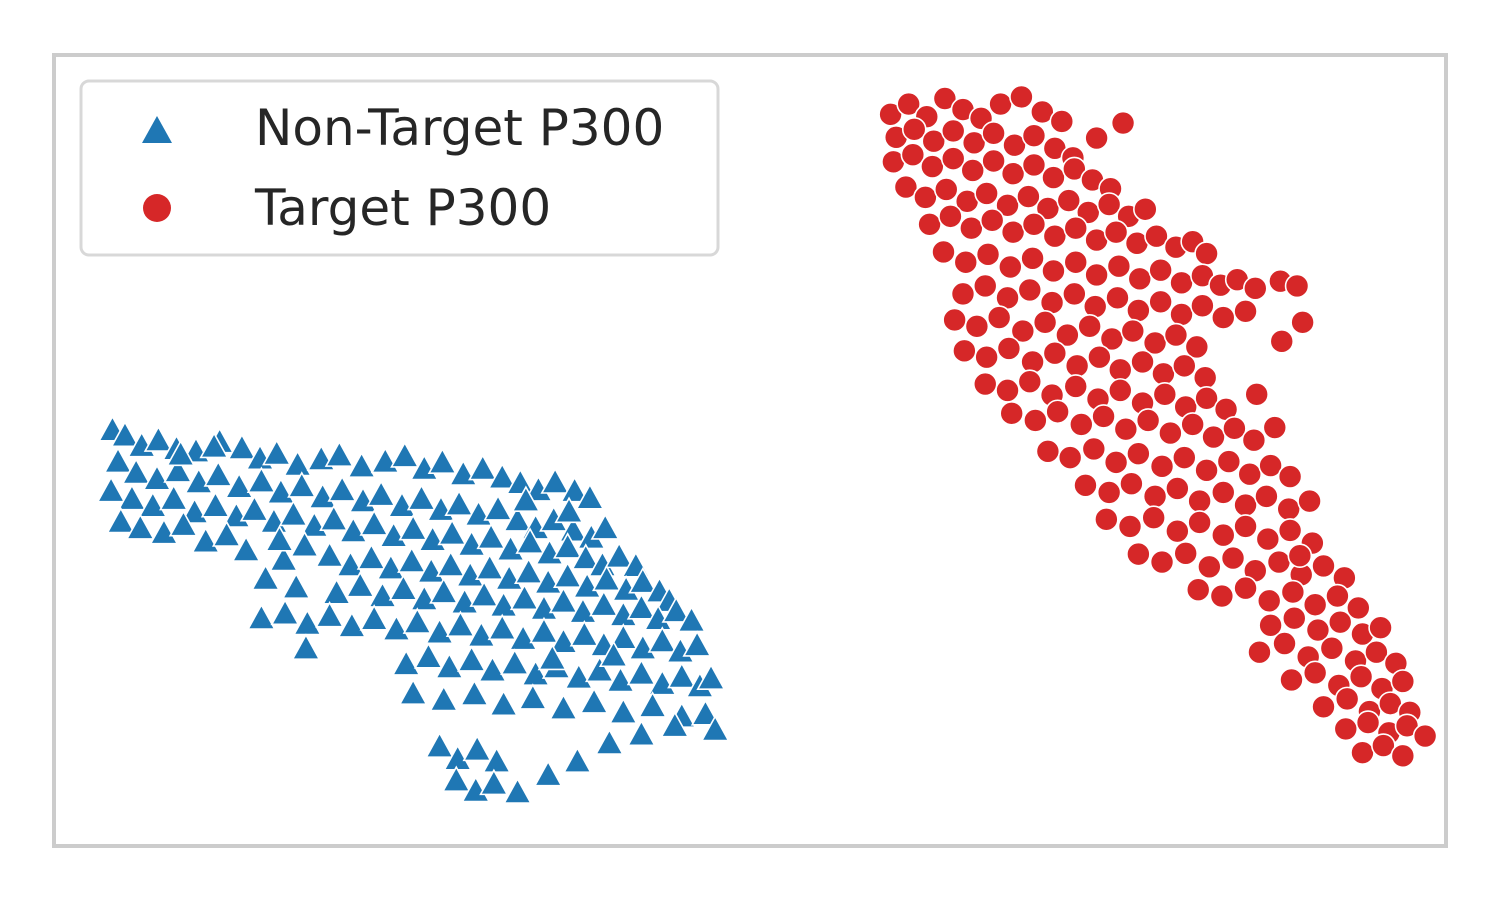 The height and width of the screenshot is (900, 1500). I want to click on legend-label-non-target: Non-Target P300, so click(459, 128).